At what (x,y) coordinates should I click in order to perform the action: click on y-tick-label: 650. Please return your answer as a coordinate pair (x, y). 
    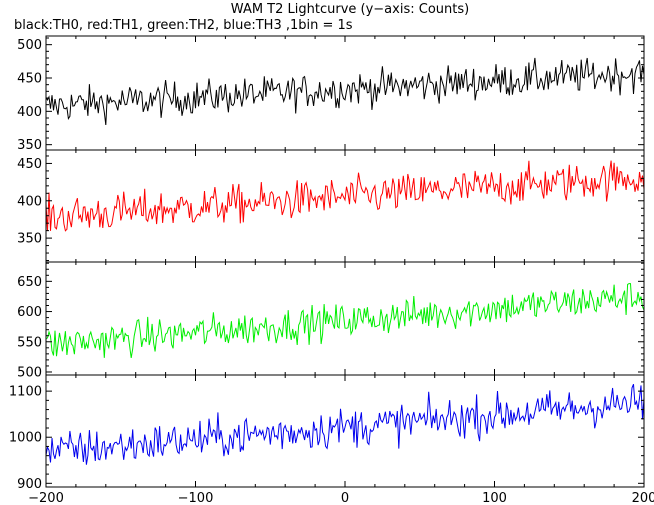
    Looking at the image, I should click on (29, 282).